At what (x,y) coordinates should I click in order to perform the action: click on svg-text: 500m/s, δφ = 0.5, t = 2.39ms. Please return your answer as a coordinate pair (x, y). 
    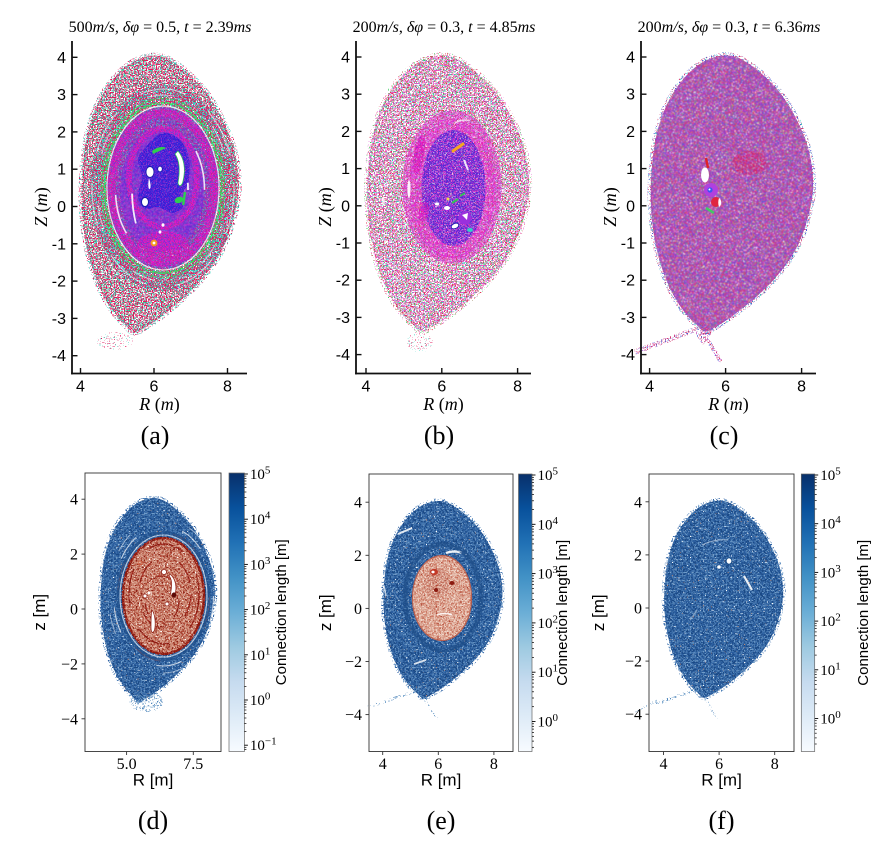
    Looking at the image, I should click on (160, 27).